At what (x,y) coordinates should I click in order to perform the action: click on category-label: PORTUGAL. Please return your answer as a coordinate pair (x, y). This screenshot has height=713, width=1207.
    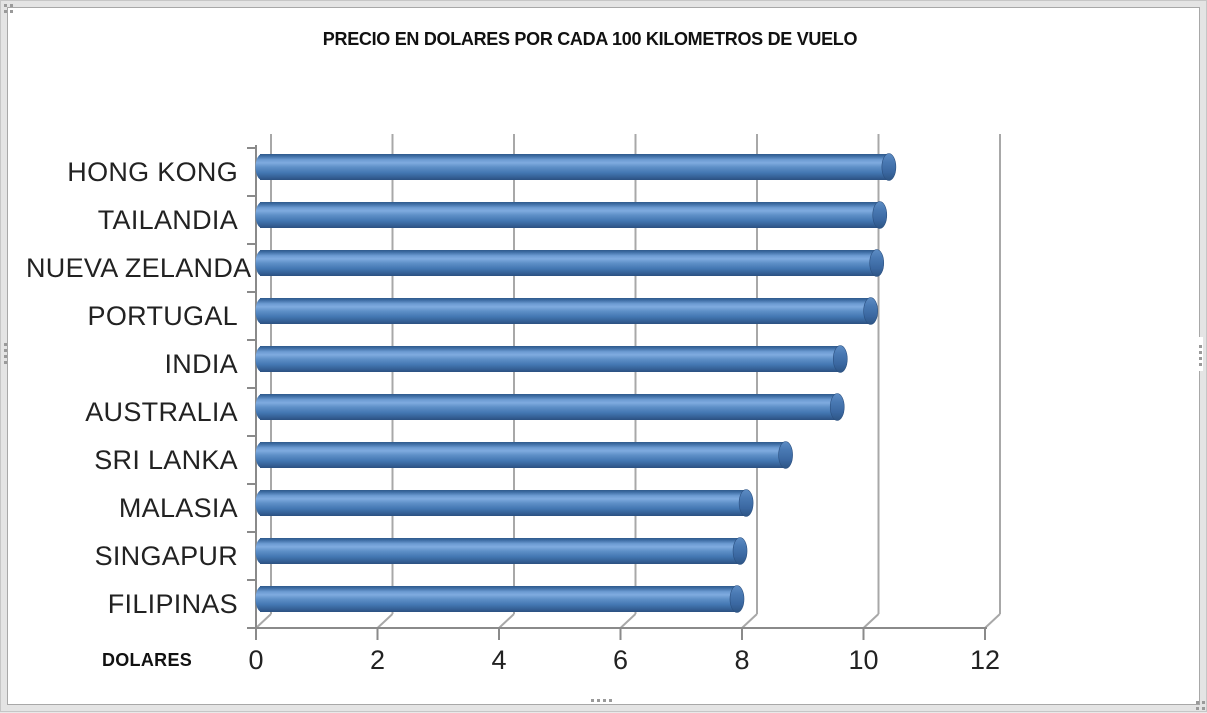
    Looking at the image, I should click on (162, 316).